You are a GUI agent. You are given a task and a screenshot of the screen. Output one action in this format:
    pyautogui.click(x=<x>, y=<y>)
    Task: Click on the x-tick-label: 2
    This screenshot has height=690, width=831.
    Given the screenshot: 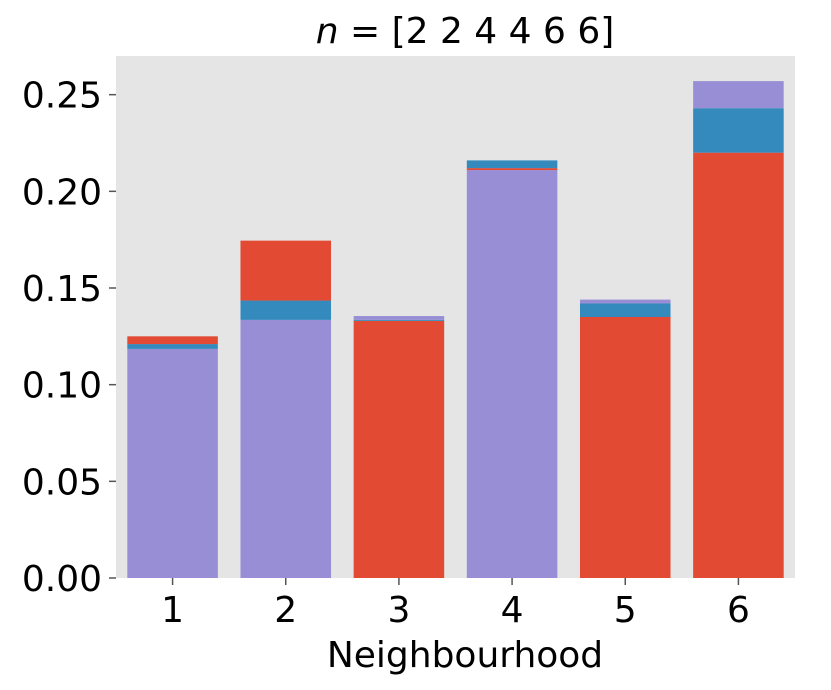 What is the action you would take?
    pyautogui.click(x=285, y=610)
    